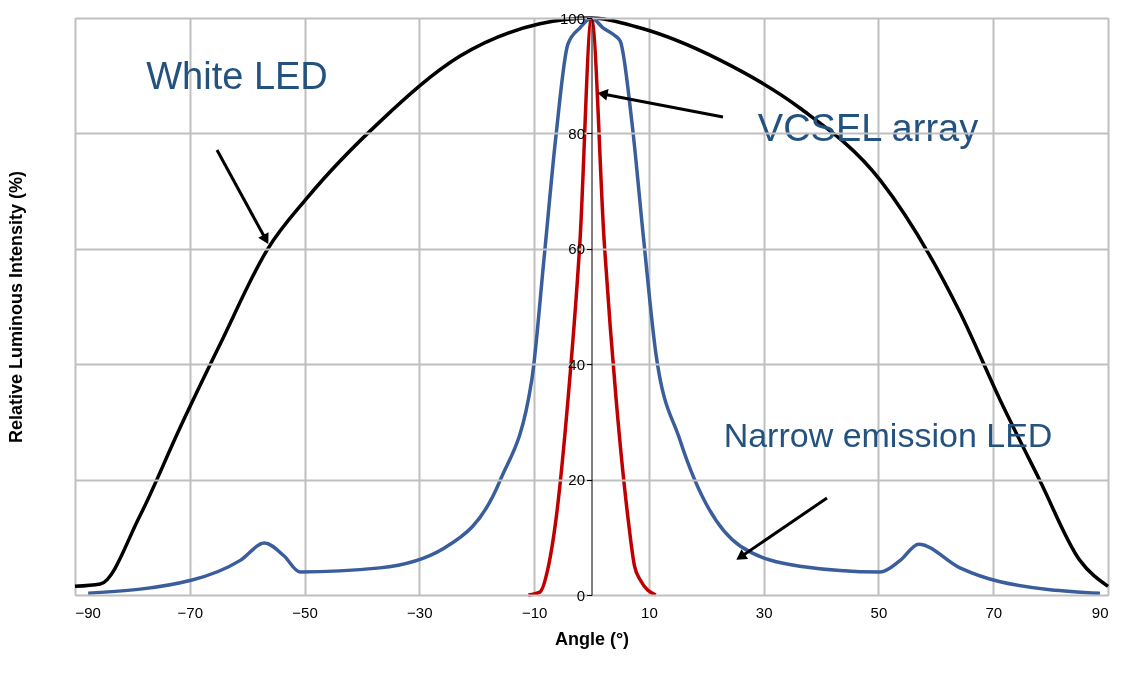 This screenshot has height=681, width=1126. What do you see at coordinates (576, 133) in the screenshot?
I see `y-tick-label: 80` at bounding box center [576, 133].